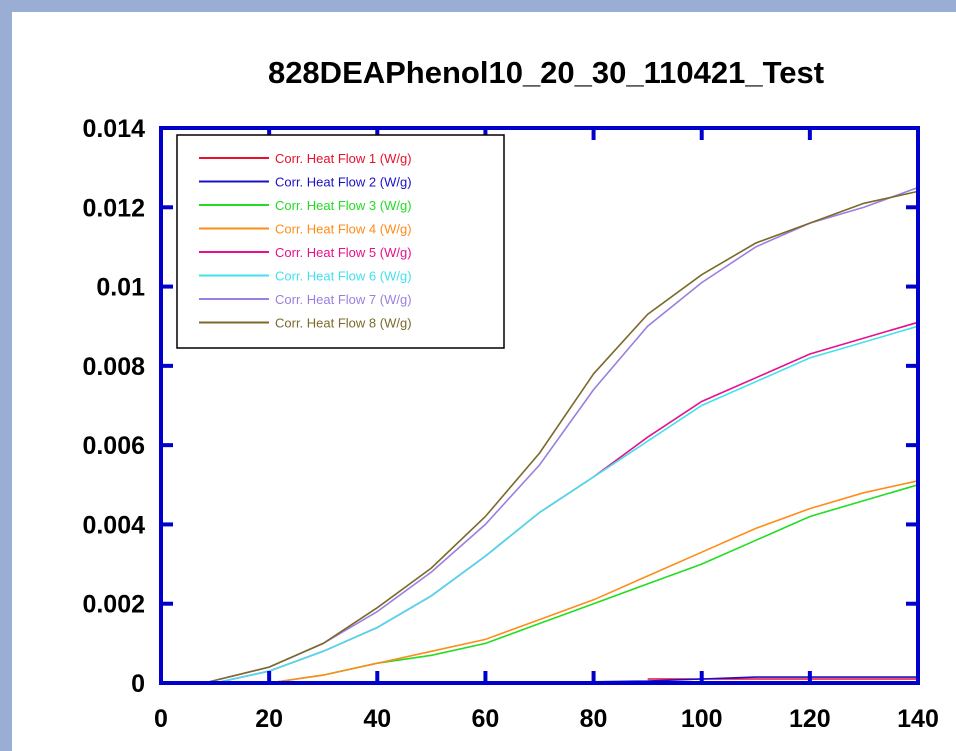  What do you see at coordinates (810, 719) in the screenshot?
I see `x-tick-label: 120` at bounding box center [810, 719].